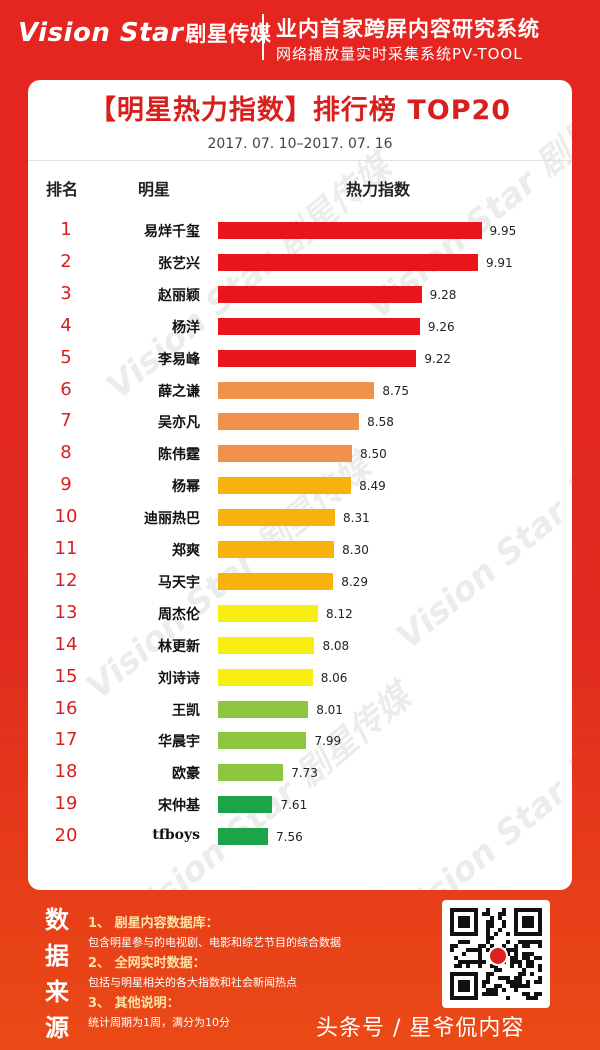 Image resolution: width=600 pixels, height=1050 pixels. Describe the element at coordinates (66, 453) in the screenshot. I see `rank-label: 8` at that location.